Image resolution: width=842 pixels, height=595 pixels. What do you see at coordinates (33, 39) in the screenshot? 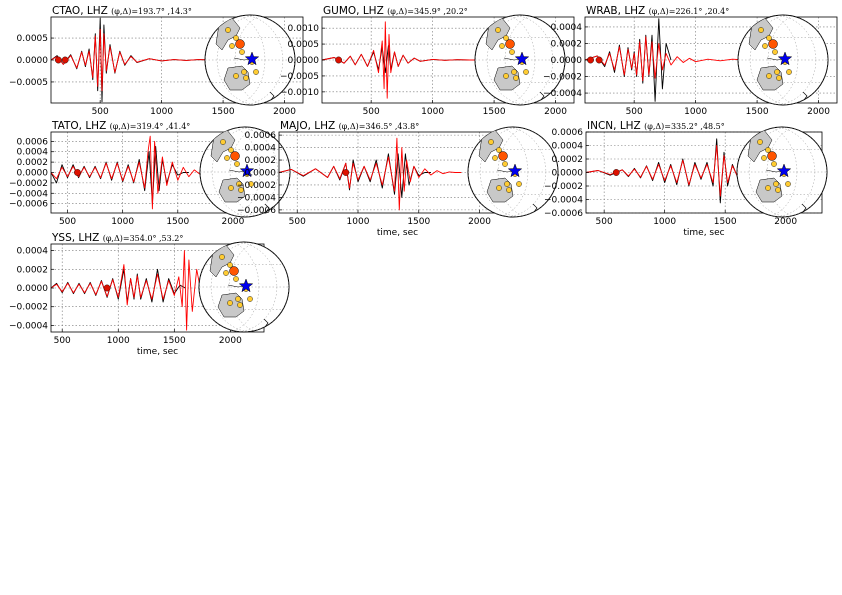
I see `y-tick-label: 0.0005` at bounding box center [33, 39].